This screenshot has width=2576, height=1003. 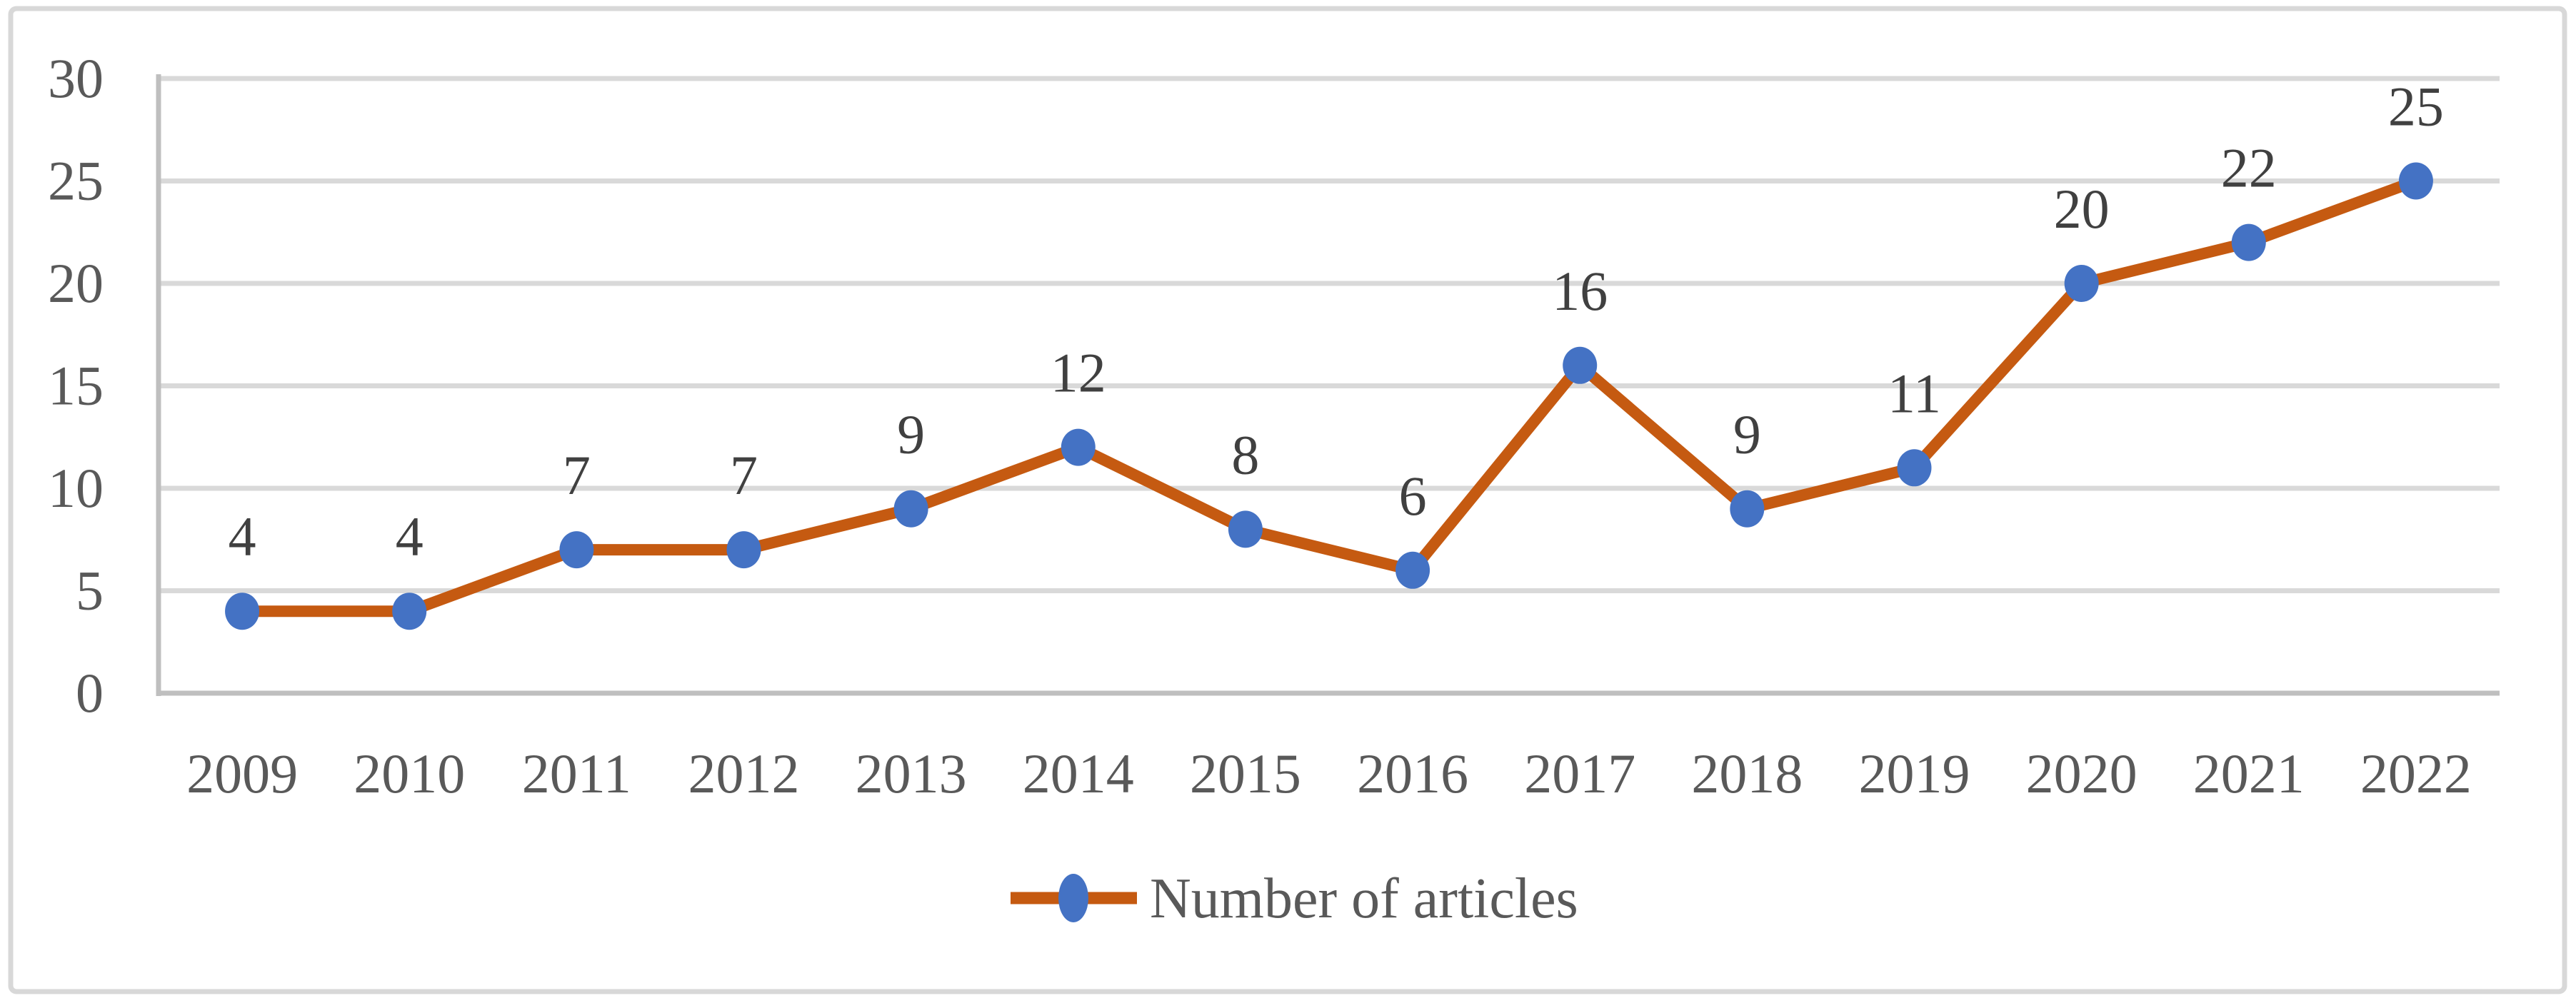 What do you see at coordinates (409, 773) in the screenshot?
I see `x-tick-2010: 2010` at bounding box center [409, 773].